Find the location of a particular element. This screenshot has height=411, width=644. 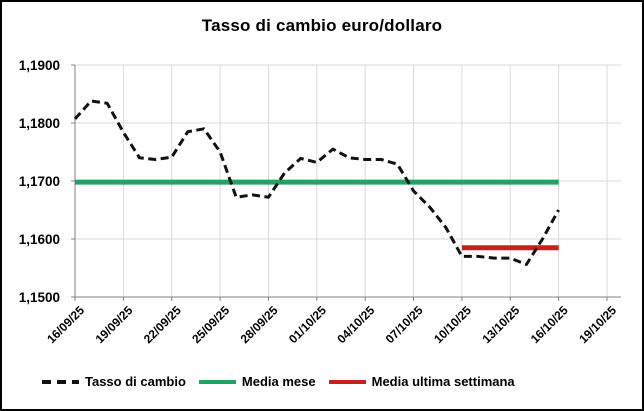

svg-text: 10/10/25 is located at coordinates (452, 324).